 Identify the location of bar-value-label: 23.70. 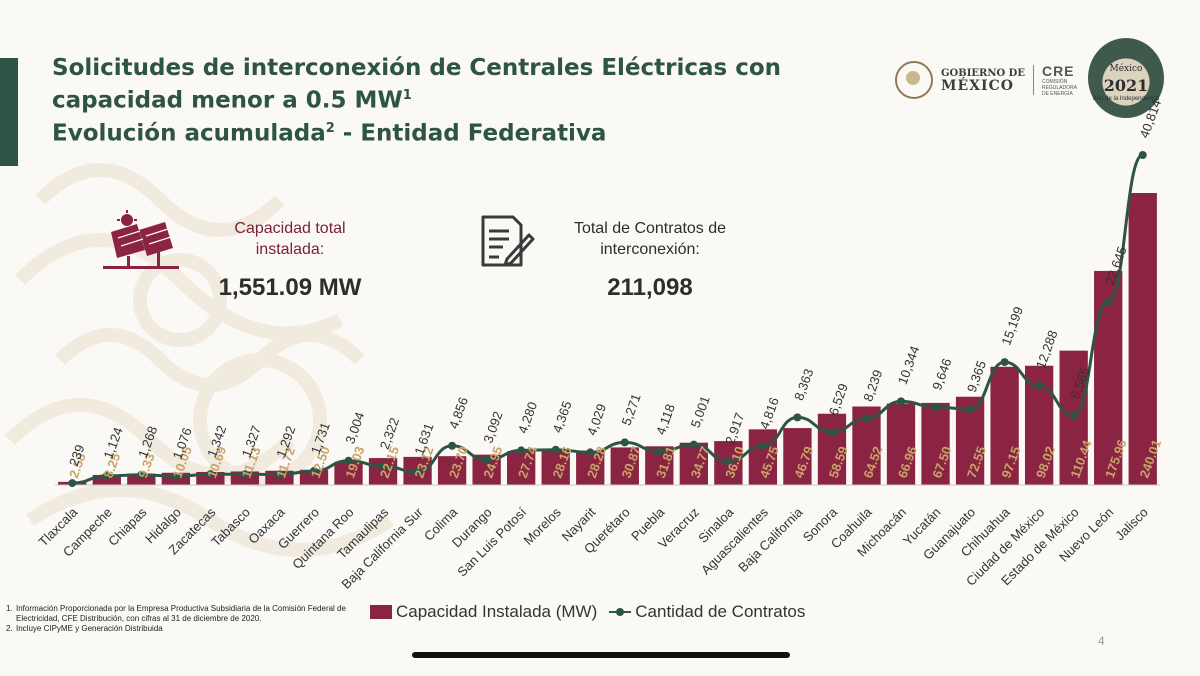
(458, 462).